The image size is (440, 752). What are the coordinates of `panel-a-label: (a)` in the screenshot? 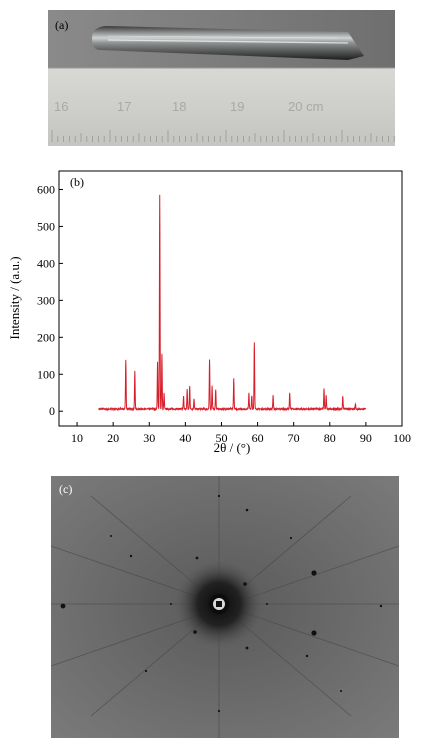 It's located at (62, 25).